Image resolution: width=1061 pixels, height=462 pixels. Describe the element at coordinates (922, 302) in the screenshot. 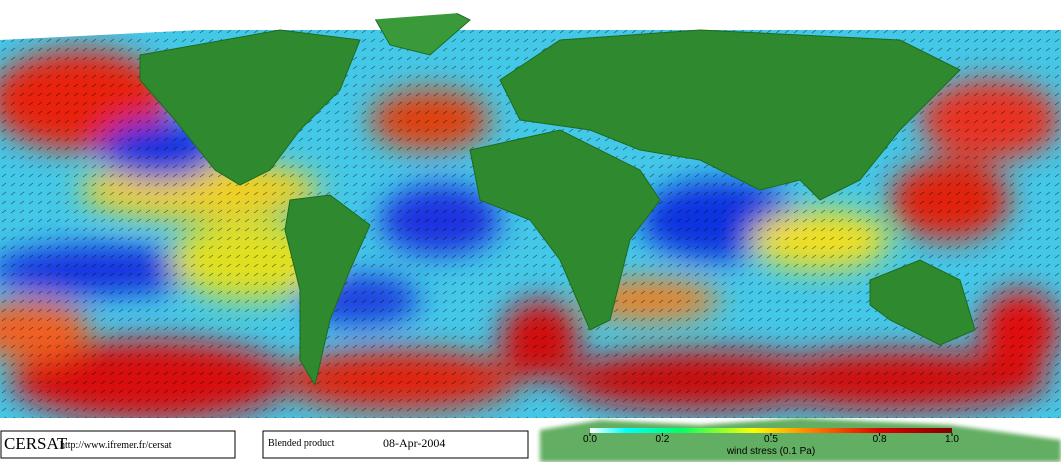

I see `australia` at that location.